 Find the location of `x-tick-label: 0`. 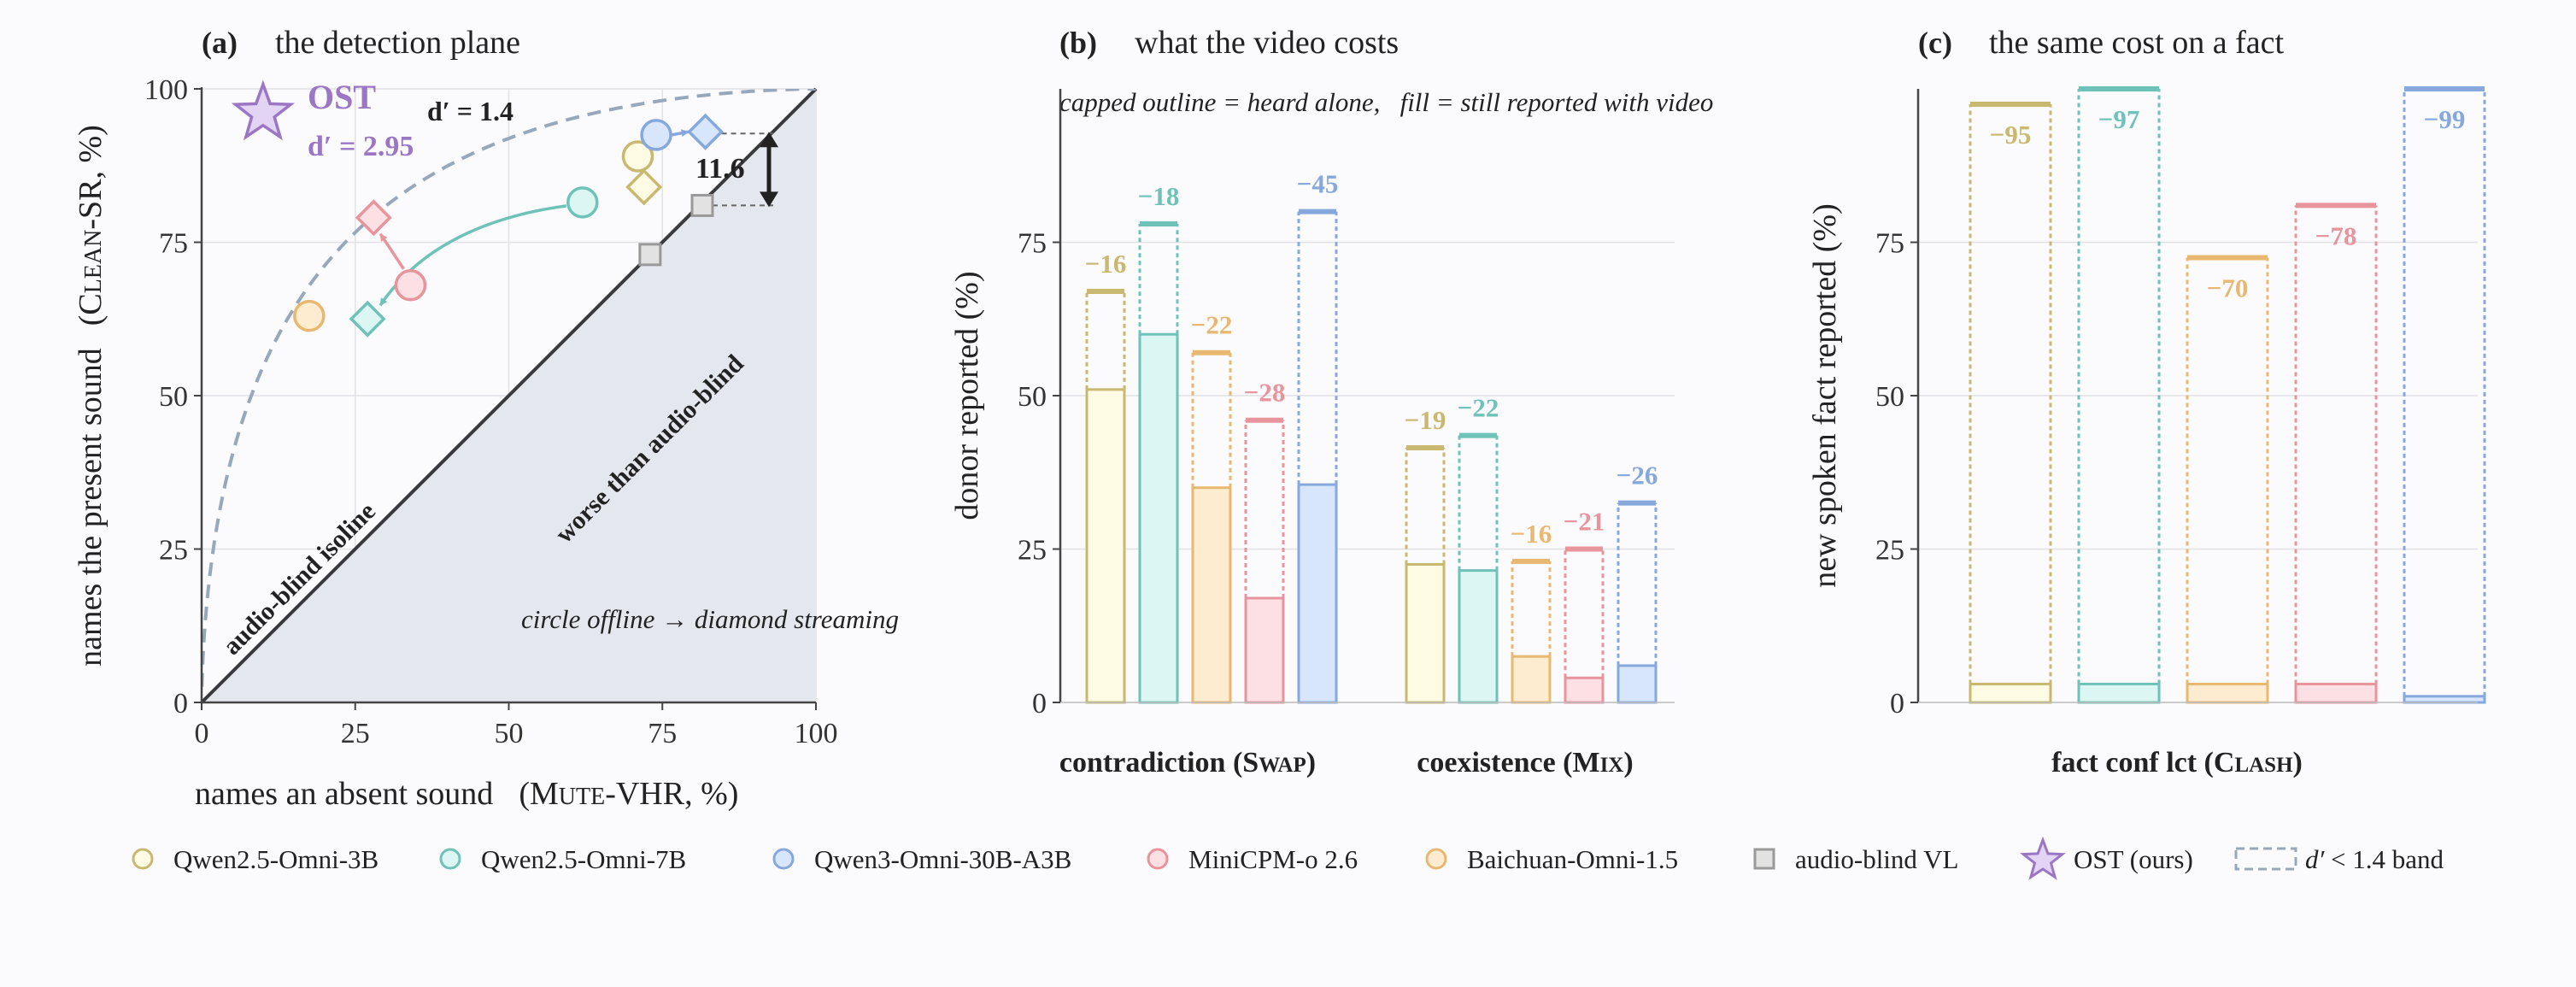

x-tick-label: 0 is located at coordinates (202, 733).